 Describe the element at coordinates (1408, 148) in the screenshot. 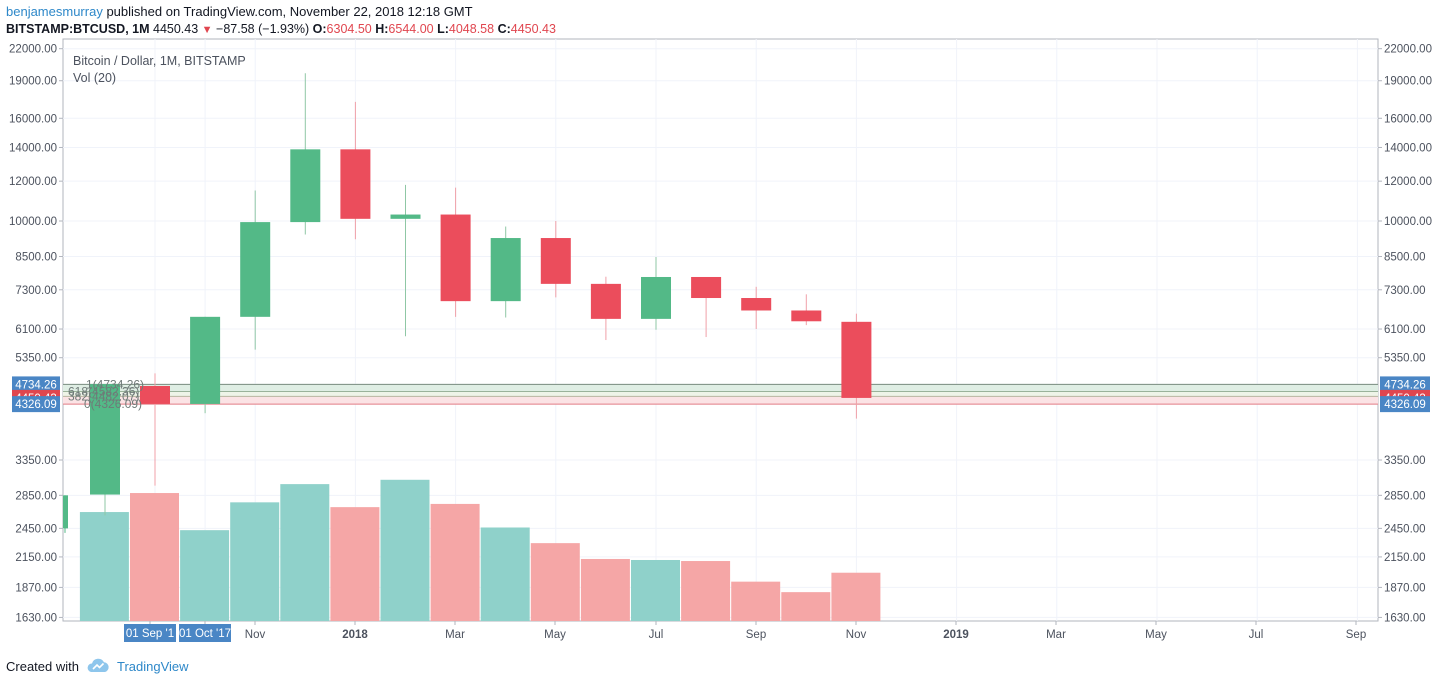

I see `y-tick-label-right: 14000.00` at that location.